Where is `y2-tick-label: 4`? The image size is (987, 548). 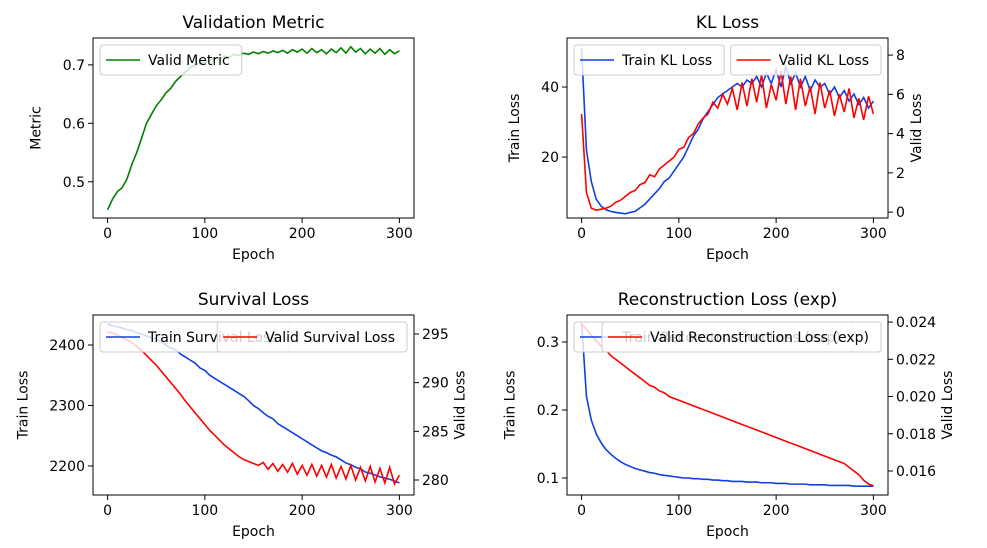 y2-tick-label: 4 is located at coordinates (900, 135).